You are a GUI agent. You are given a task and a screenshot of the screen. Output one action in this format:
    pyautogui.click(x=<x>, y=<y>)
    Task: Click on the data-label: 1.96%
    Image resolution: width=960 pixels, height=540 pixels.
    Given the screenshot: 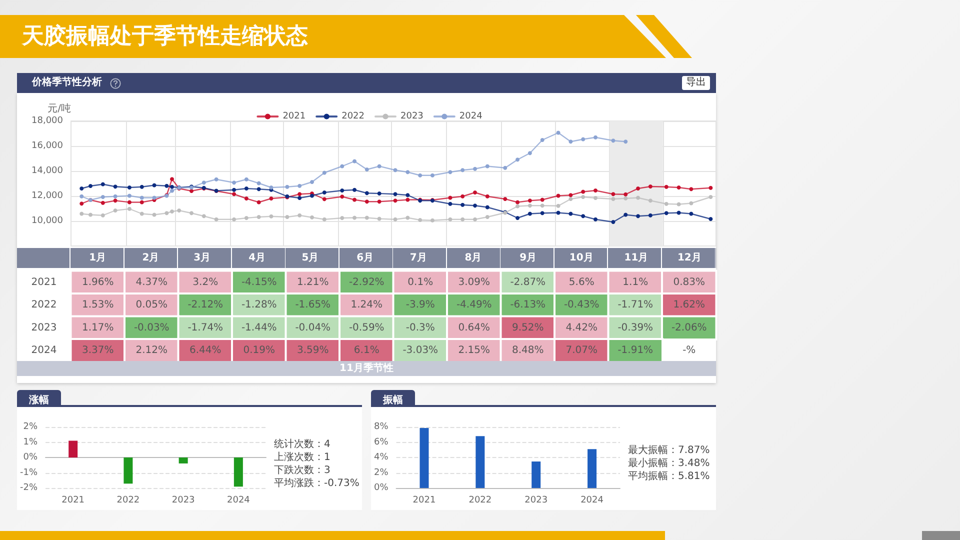 What is the action you would take?
    pyautogui.click(x=98, y=282)
    